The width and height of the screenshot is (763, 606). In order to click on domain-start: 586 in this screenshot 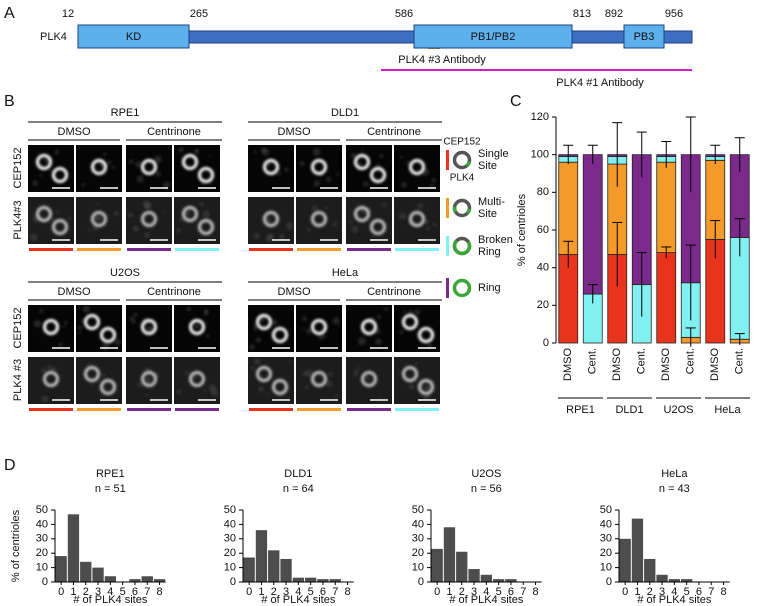, I will do `click(404, 14)`.